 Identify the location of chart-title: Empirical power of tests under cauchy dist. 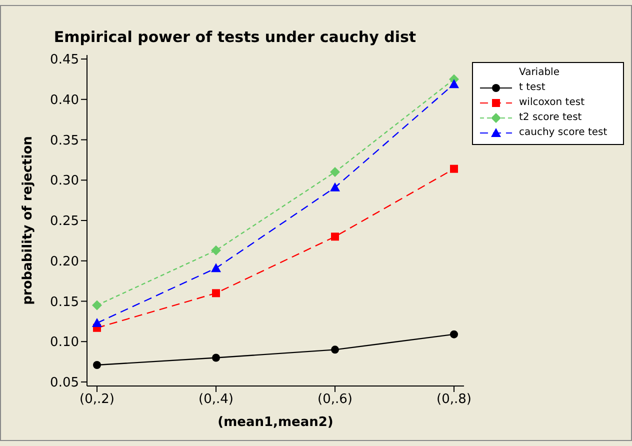
(235, 37).